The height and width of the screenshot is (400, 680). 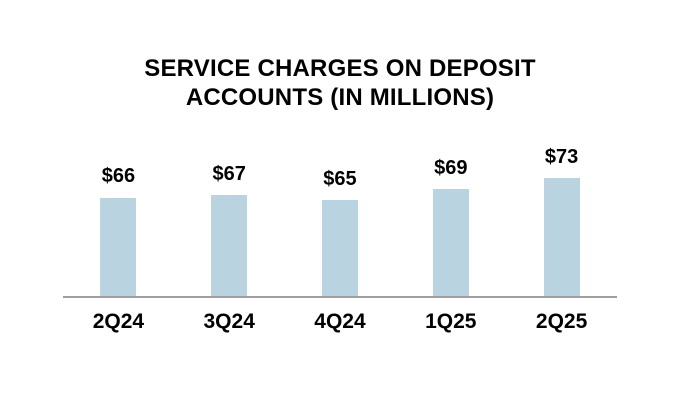 What do you see at coordinates (118, 176) in the screenshot?
I see `bar-value-label-2q24: $66` at bounding box center [118, 176].